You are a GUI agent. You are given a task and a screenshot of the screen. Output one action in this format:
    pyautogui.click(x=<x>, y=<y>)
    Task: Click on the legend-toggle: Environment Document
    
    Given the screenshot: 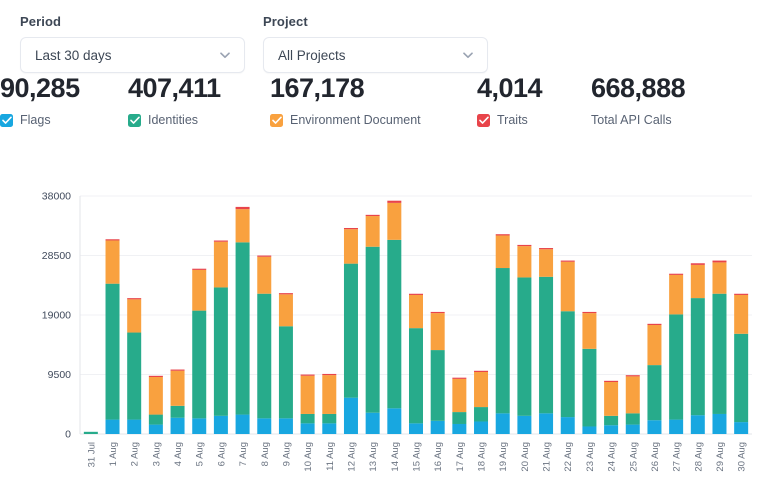 What is the action you would take?
    pyautogui.click(x=345, y=120)
    